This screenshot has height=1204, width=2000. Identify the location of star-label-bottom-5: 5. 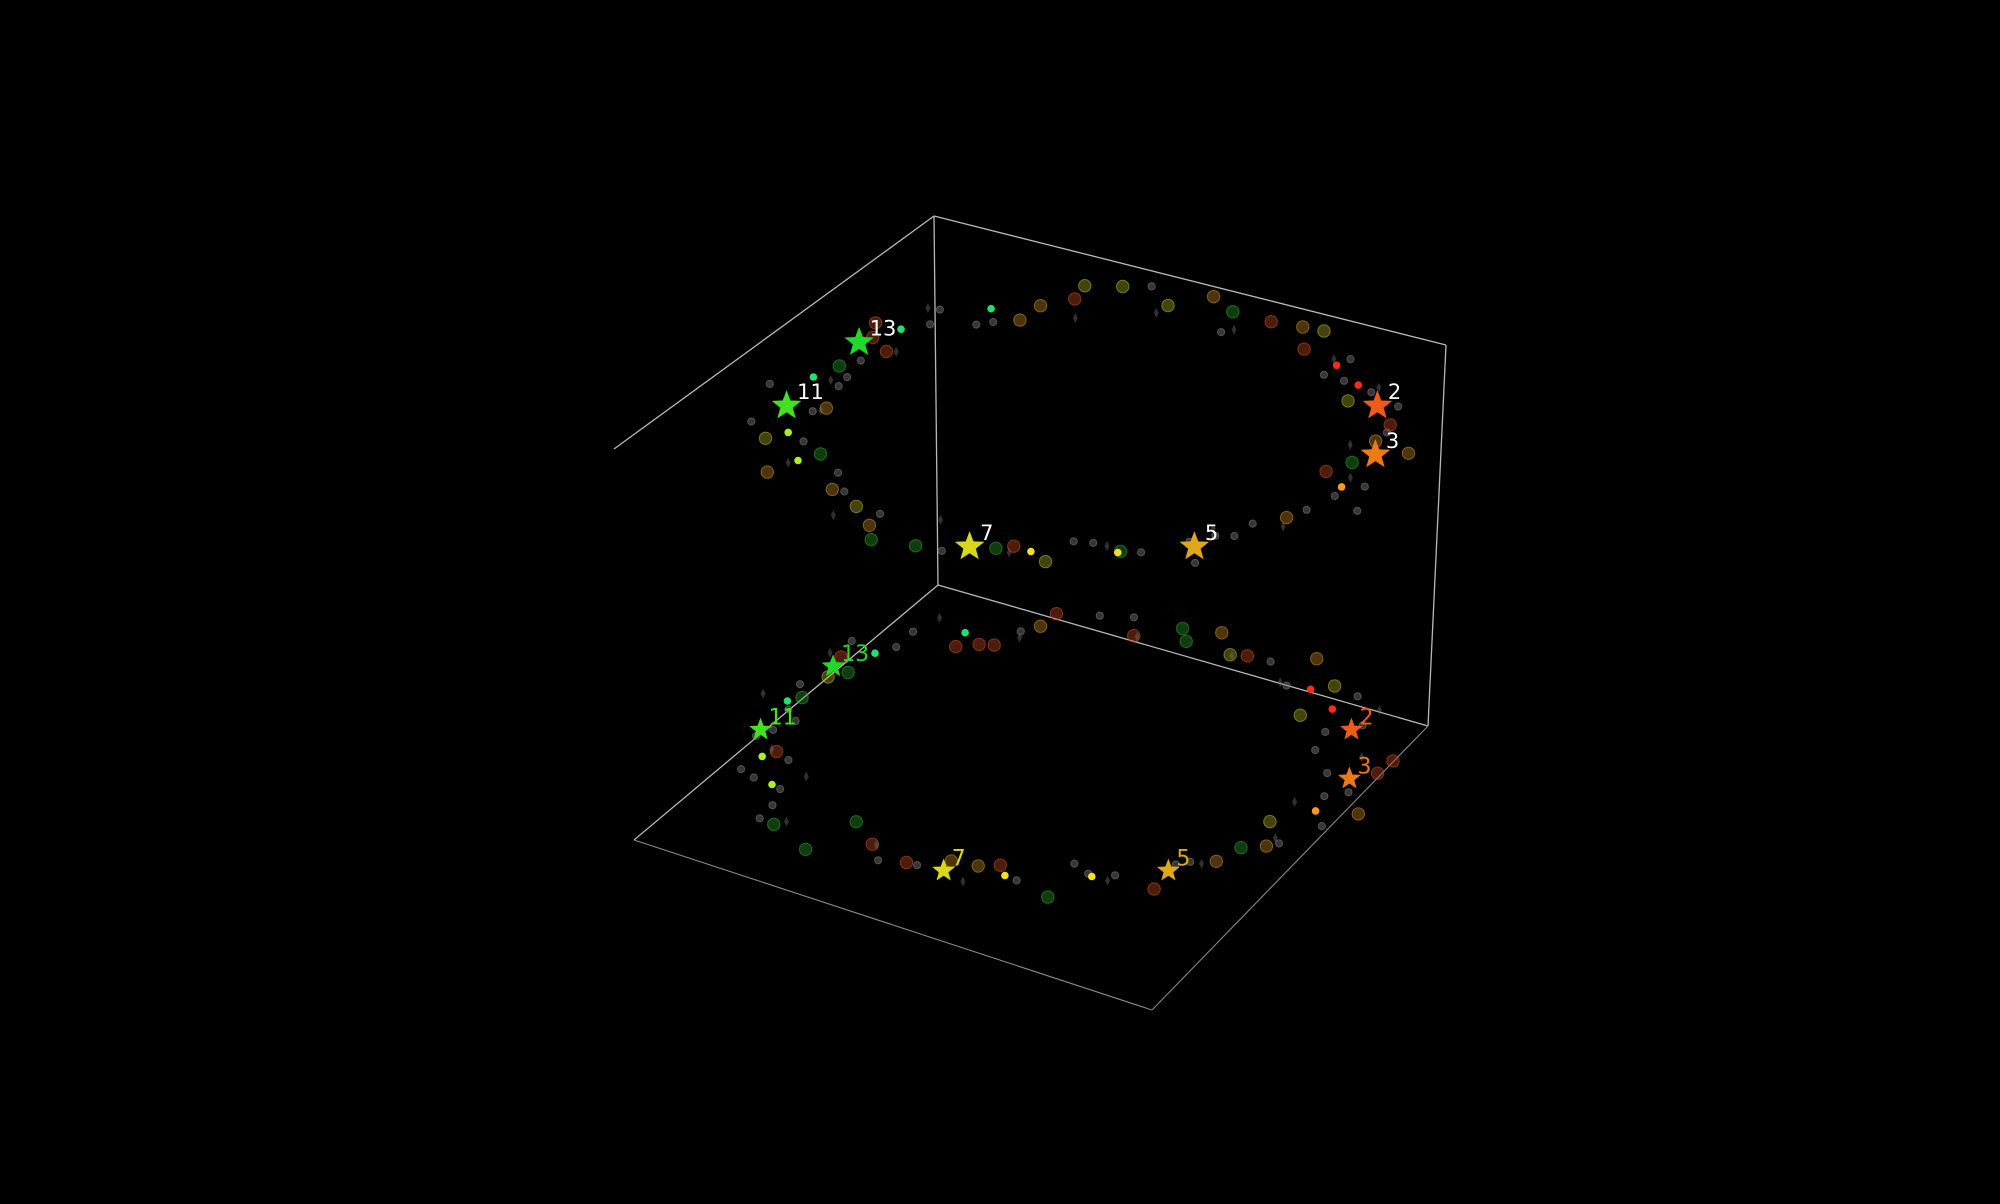
(1183, 859).